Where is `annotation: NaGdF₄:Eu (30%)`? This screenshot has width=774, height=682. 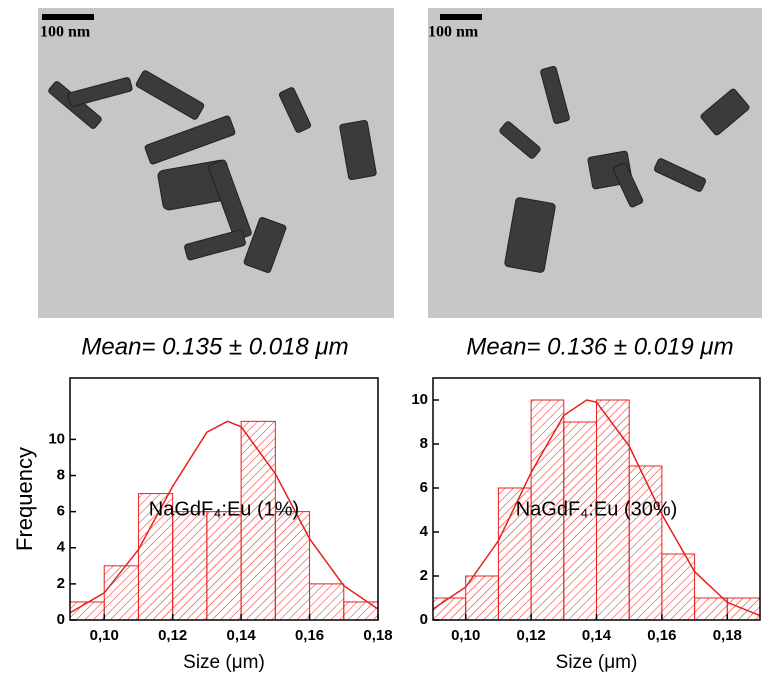 annotation: NaGdF₄:Eu (30%) is located at coordinates (597, 509).